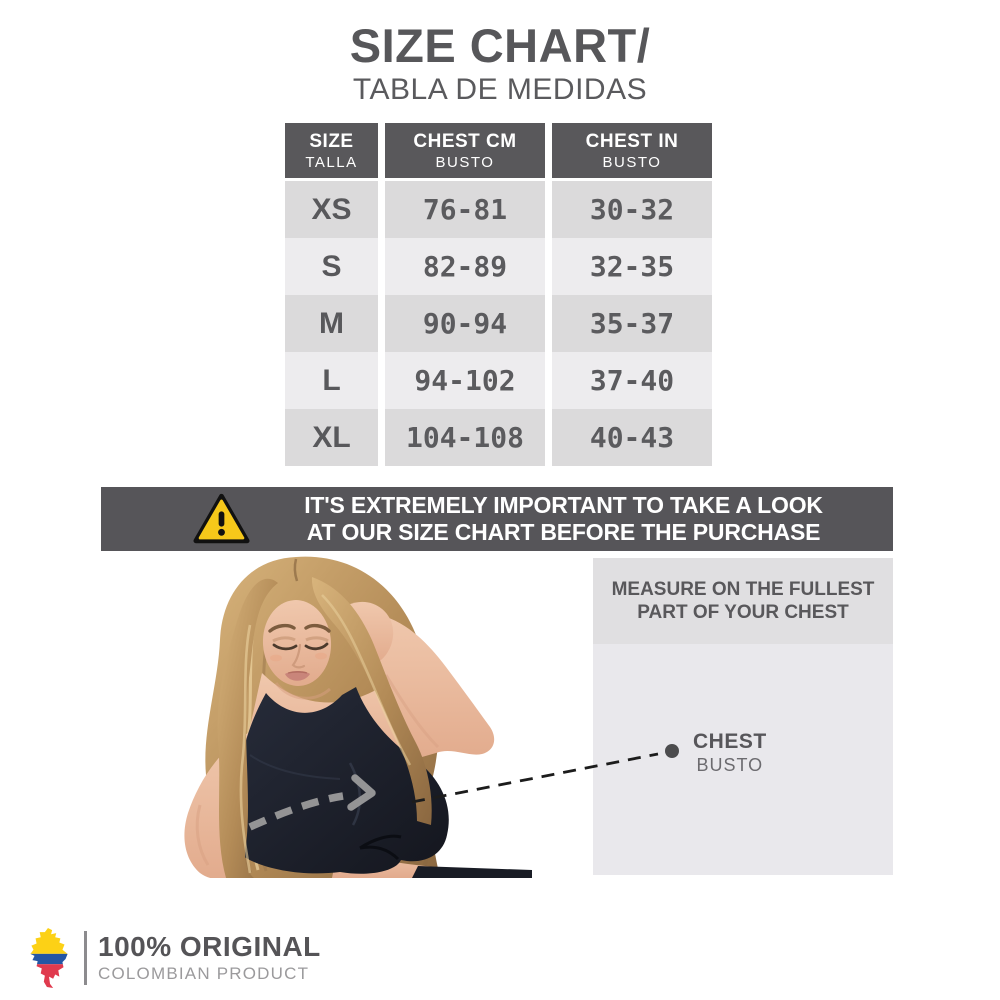 The width and height of the screenshot is (1000, 1000). Describe the element at coordinates (331, 162) in the screenshot. I see `header-label-es: TALLA` at that location.